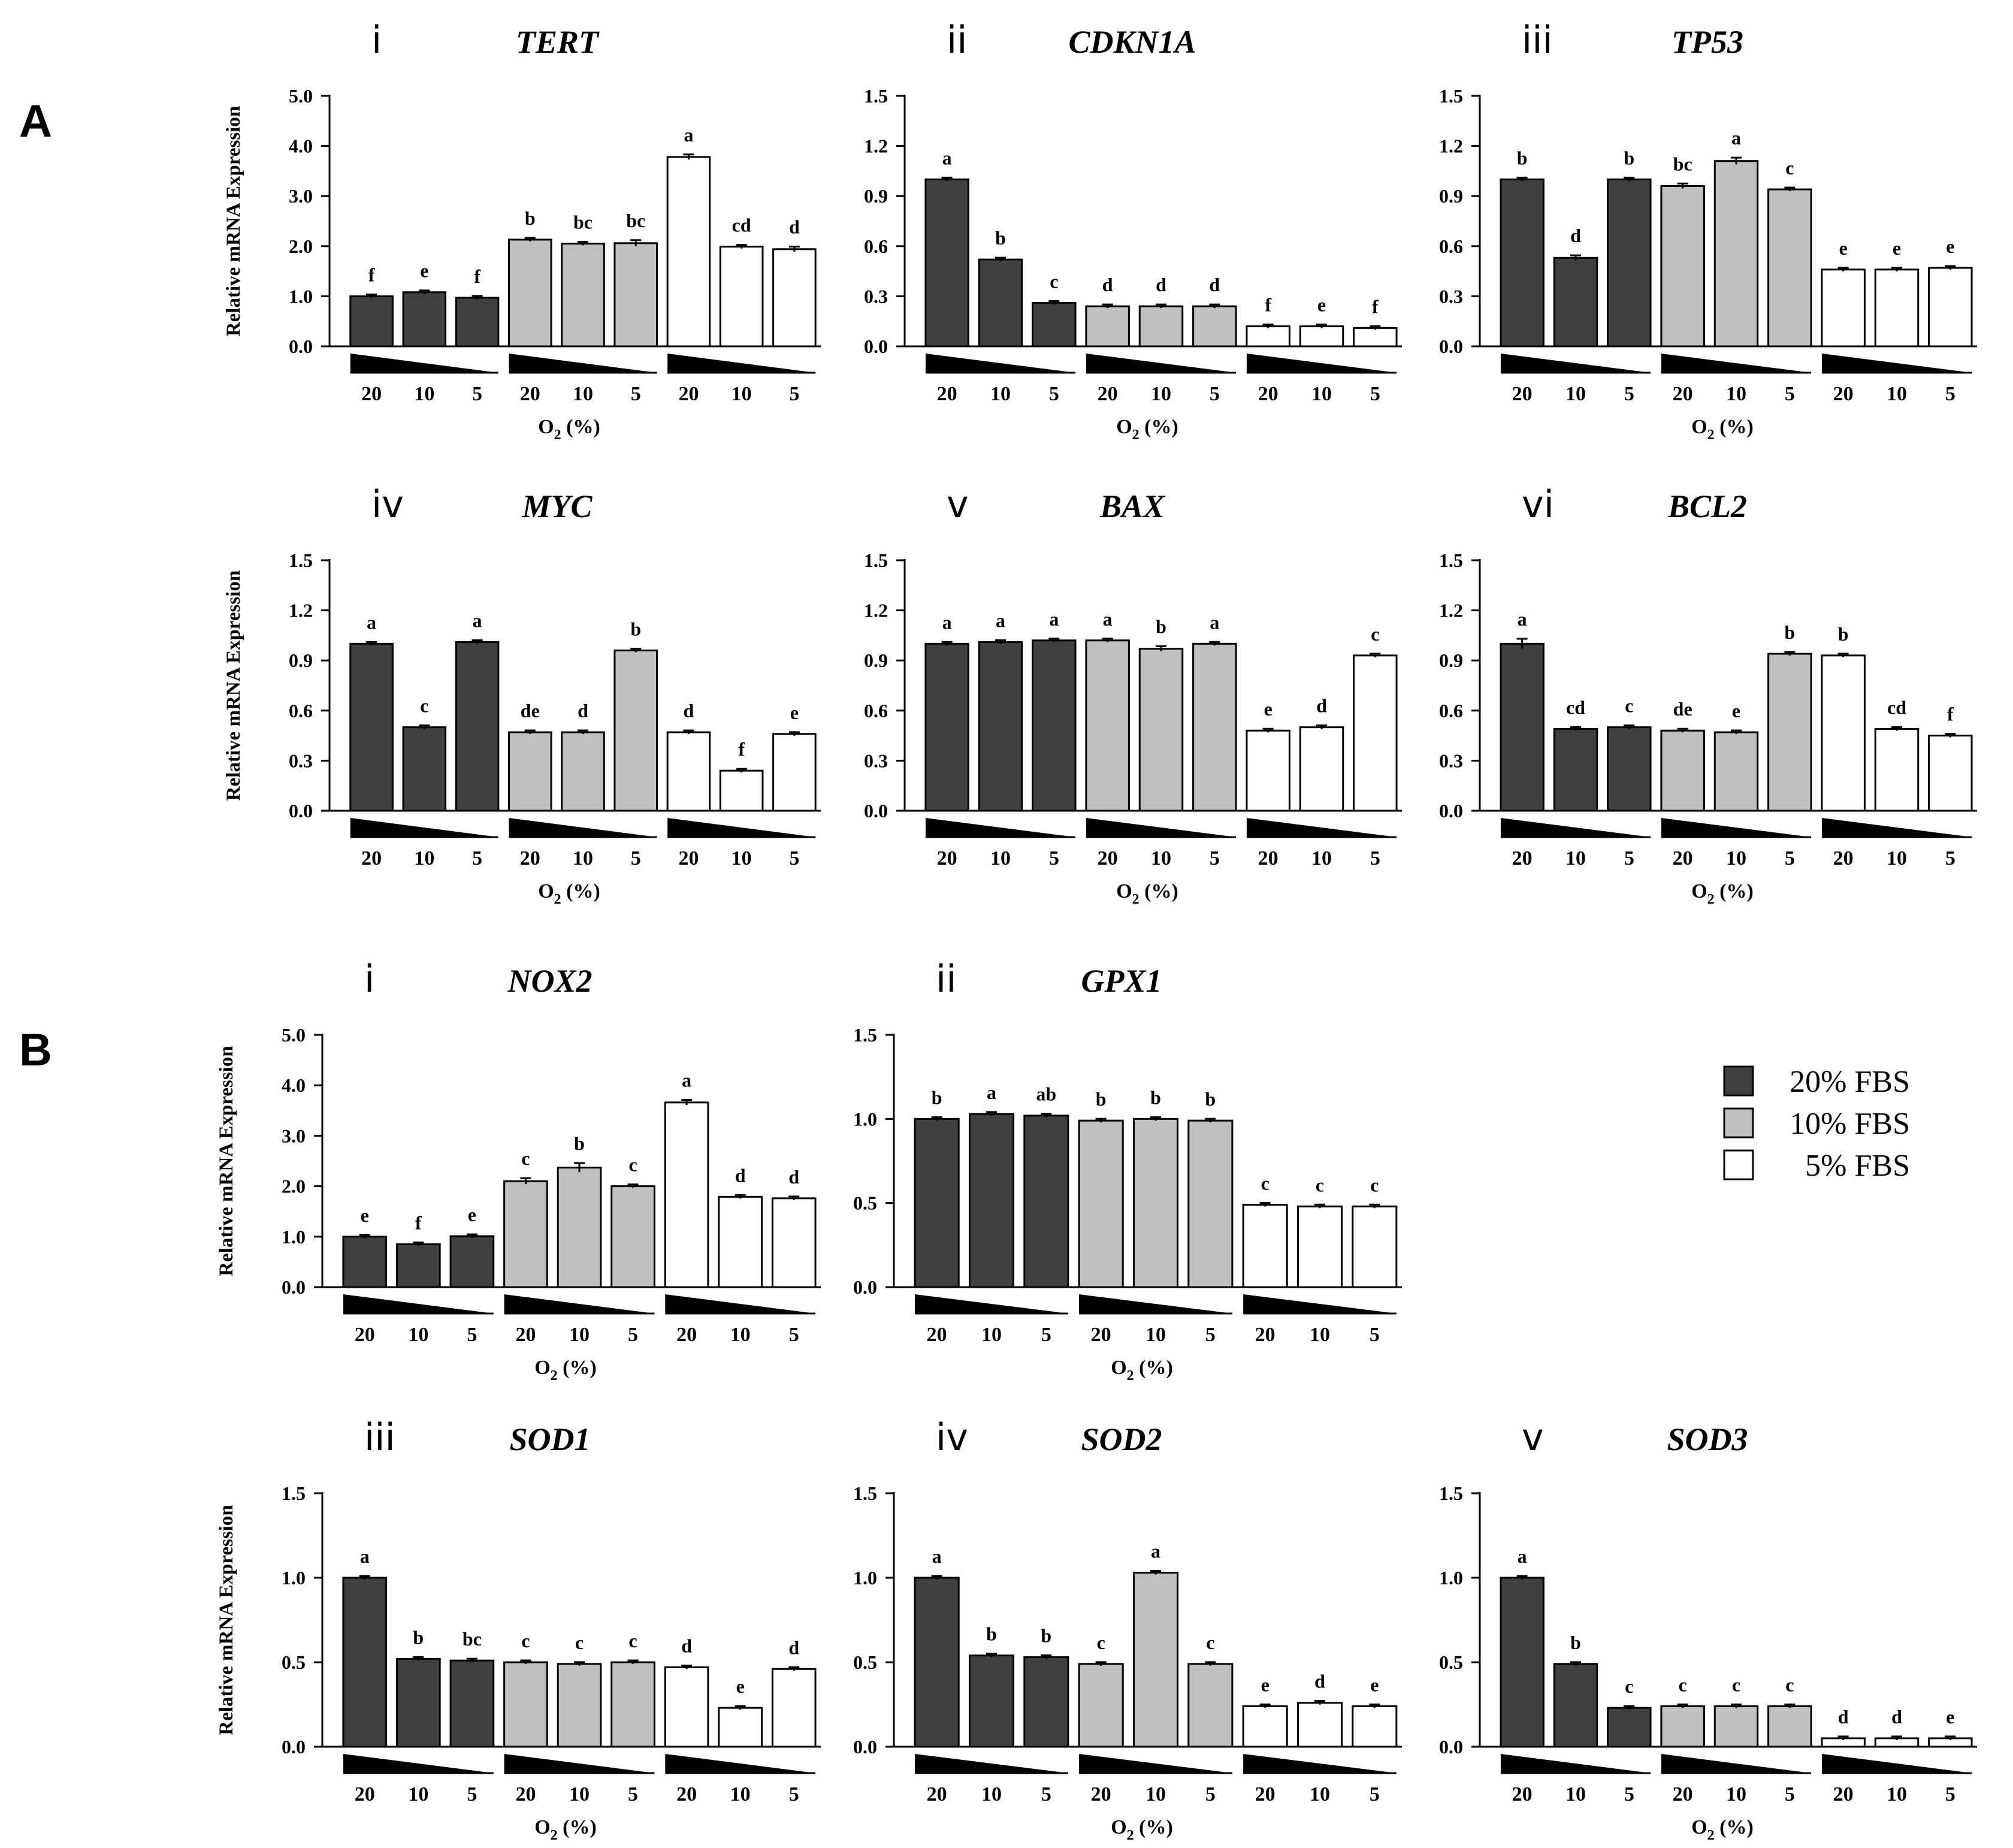  I want to click on y-tick-label: 0.5, so click(865, 1203).